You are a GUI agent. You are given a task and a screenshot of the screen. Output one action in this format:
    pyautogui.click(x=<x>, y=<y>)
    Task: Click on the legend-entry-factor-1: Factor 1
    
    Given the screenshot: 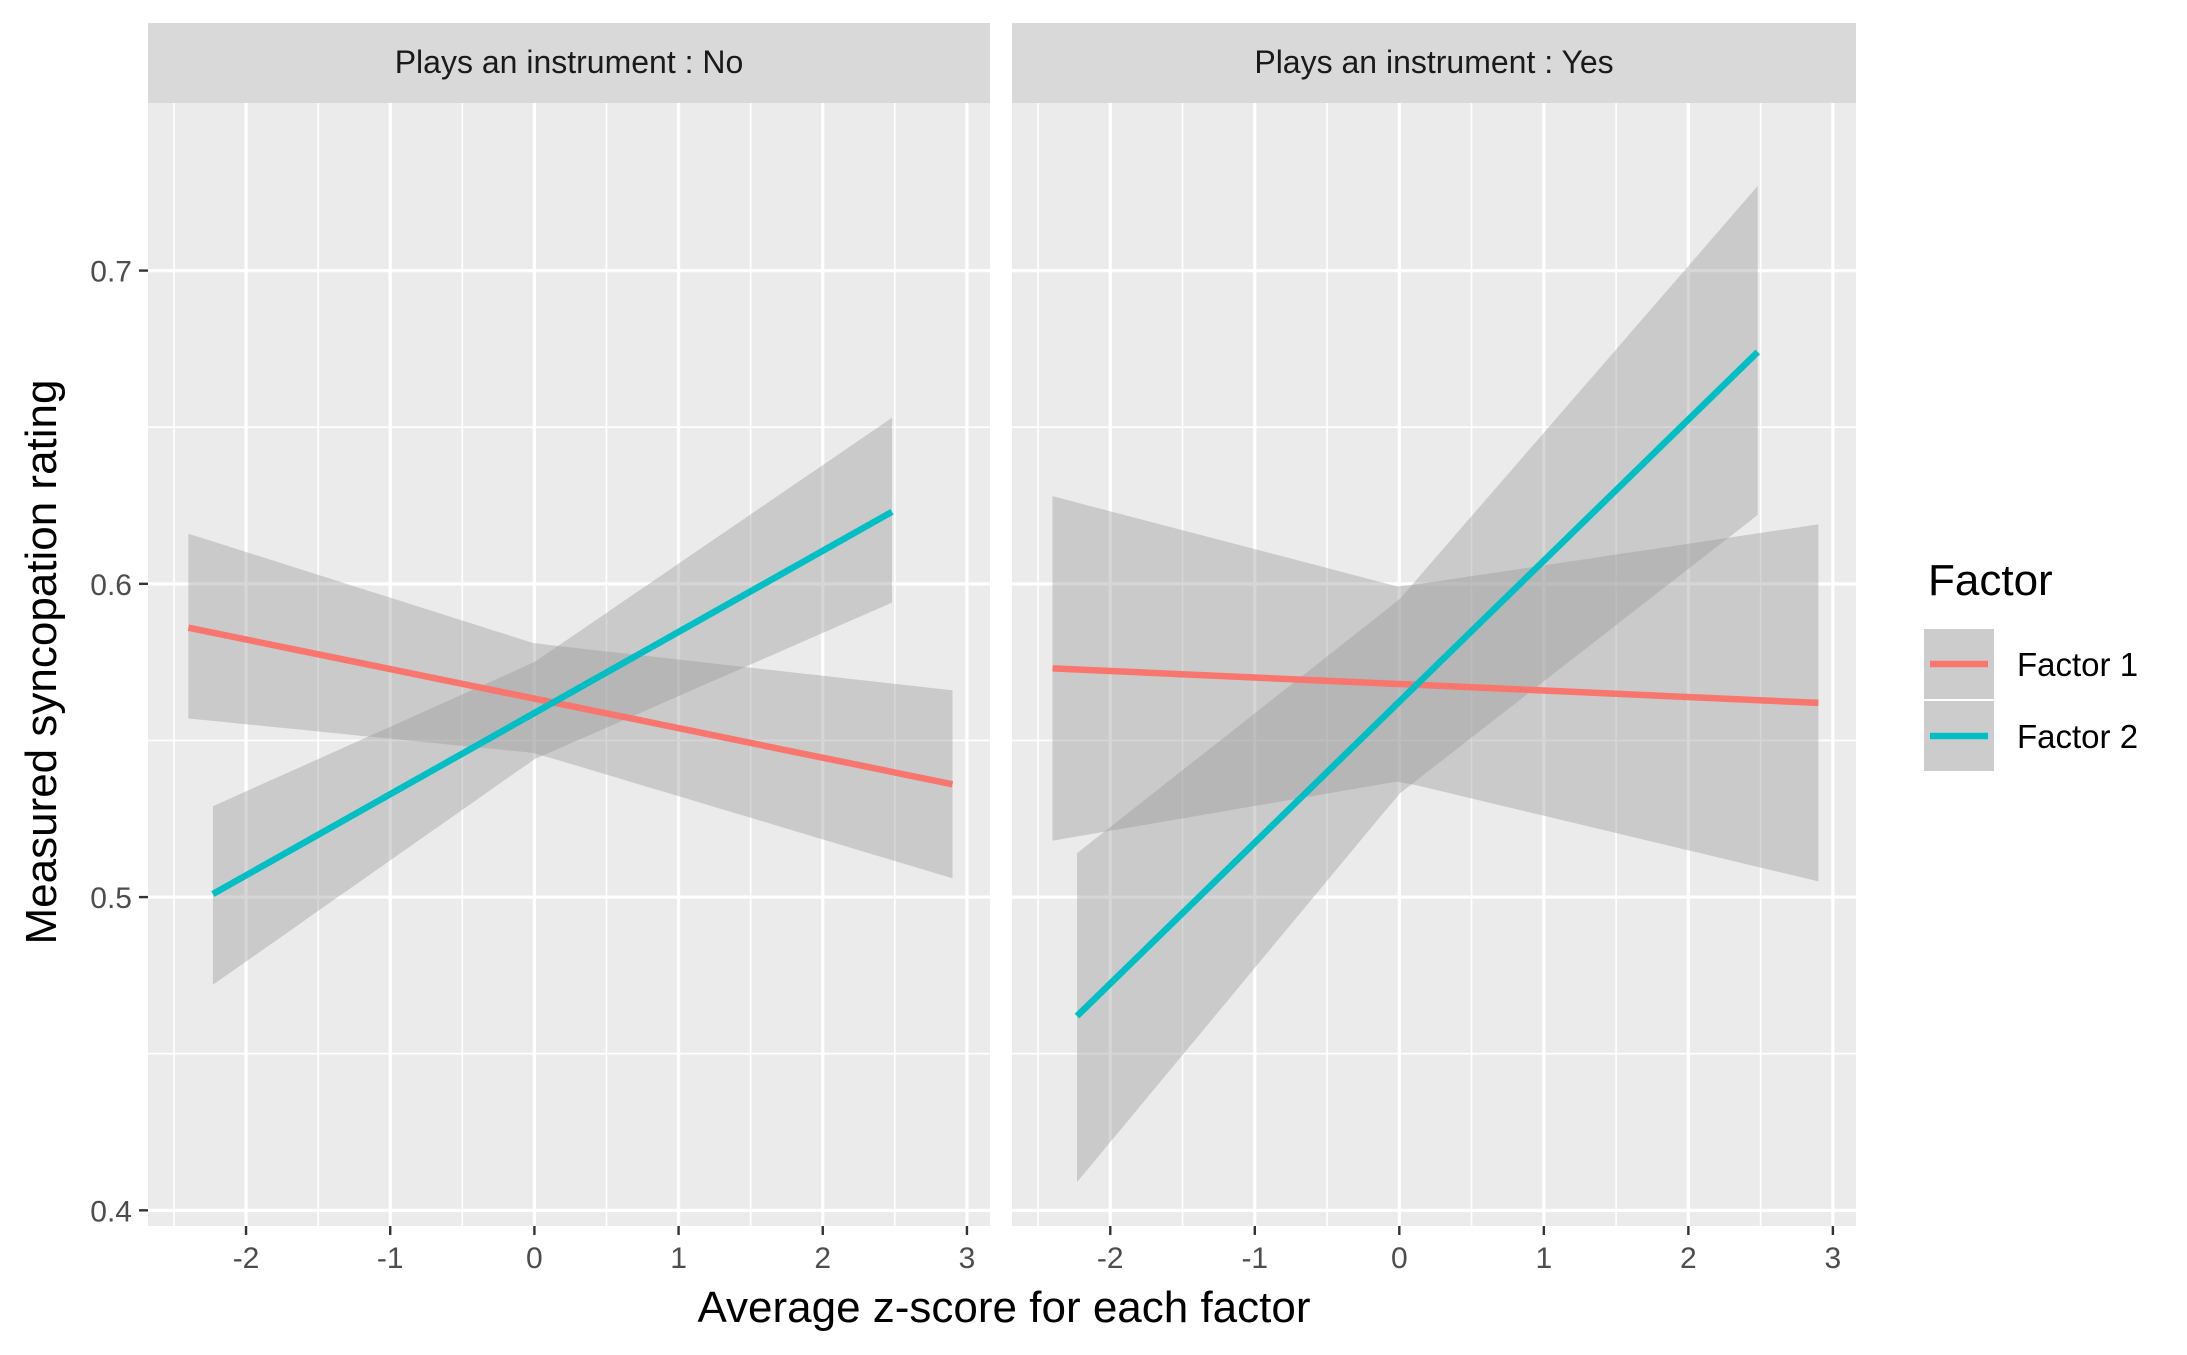 What is the action you would take?
    pyautogui.click(x=2030, y=664)
    